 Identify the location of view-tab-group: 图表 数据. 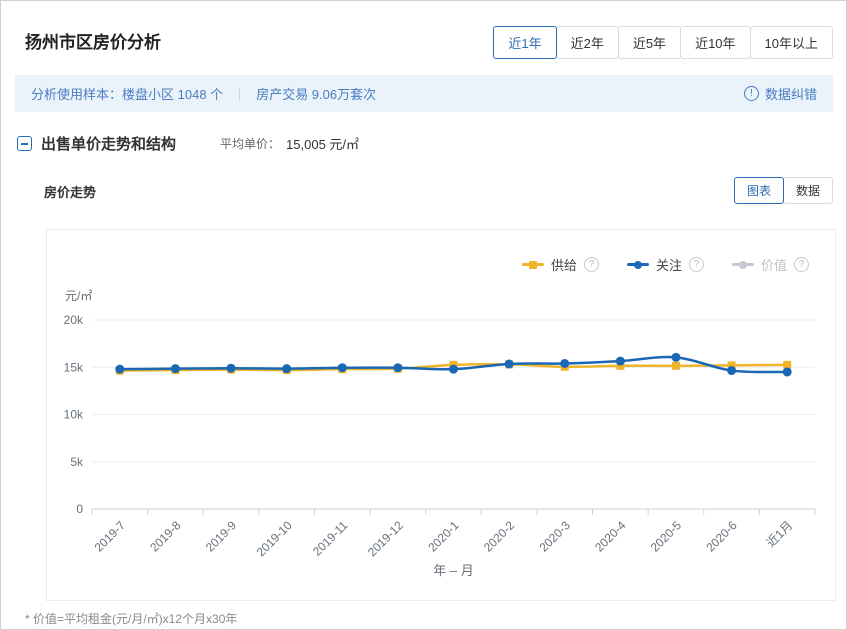
(783, 190).